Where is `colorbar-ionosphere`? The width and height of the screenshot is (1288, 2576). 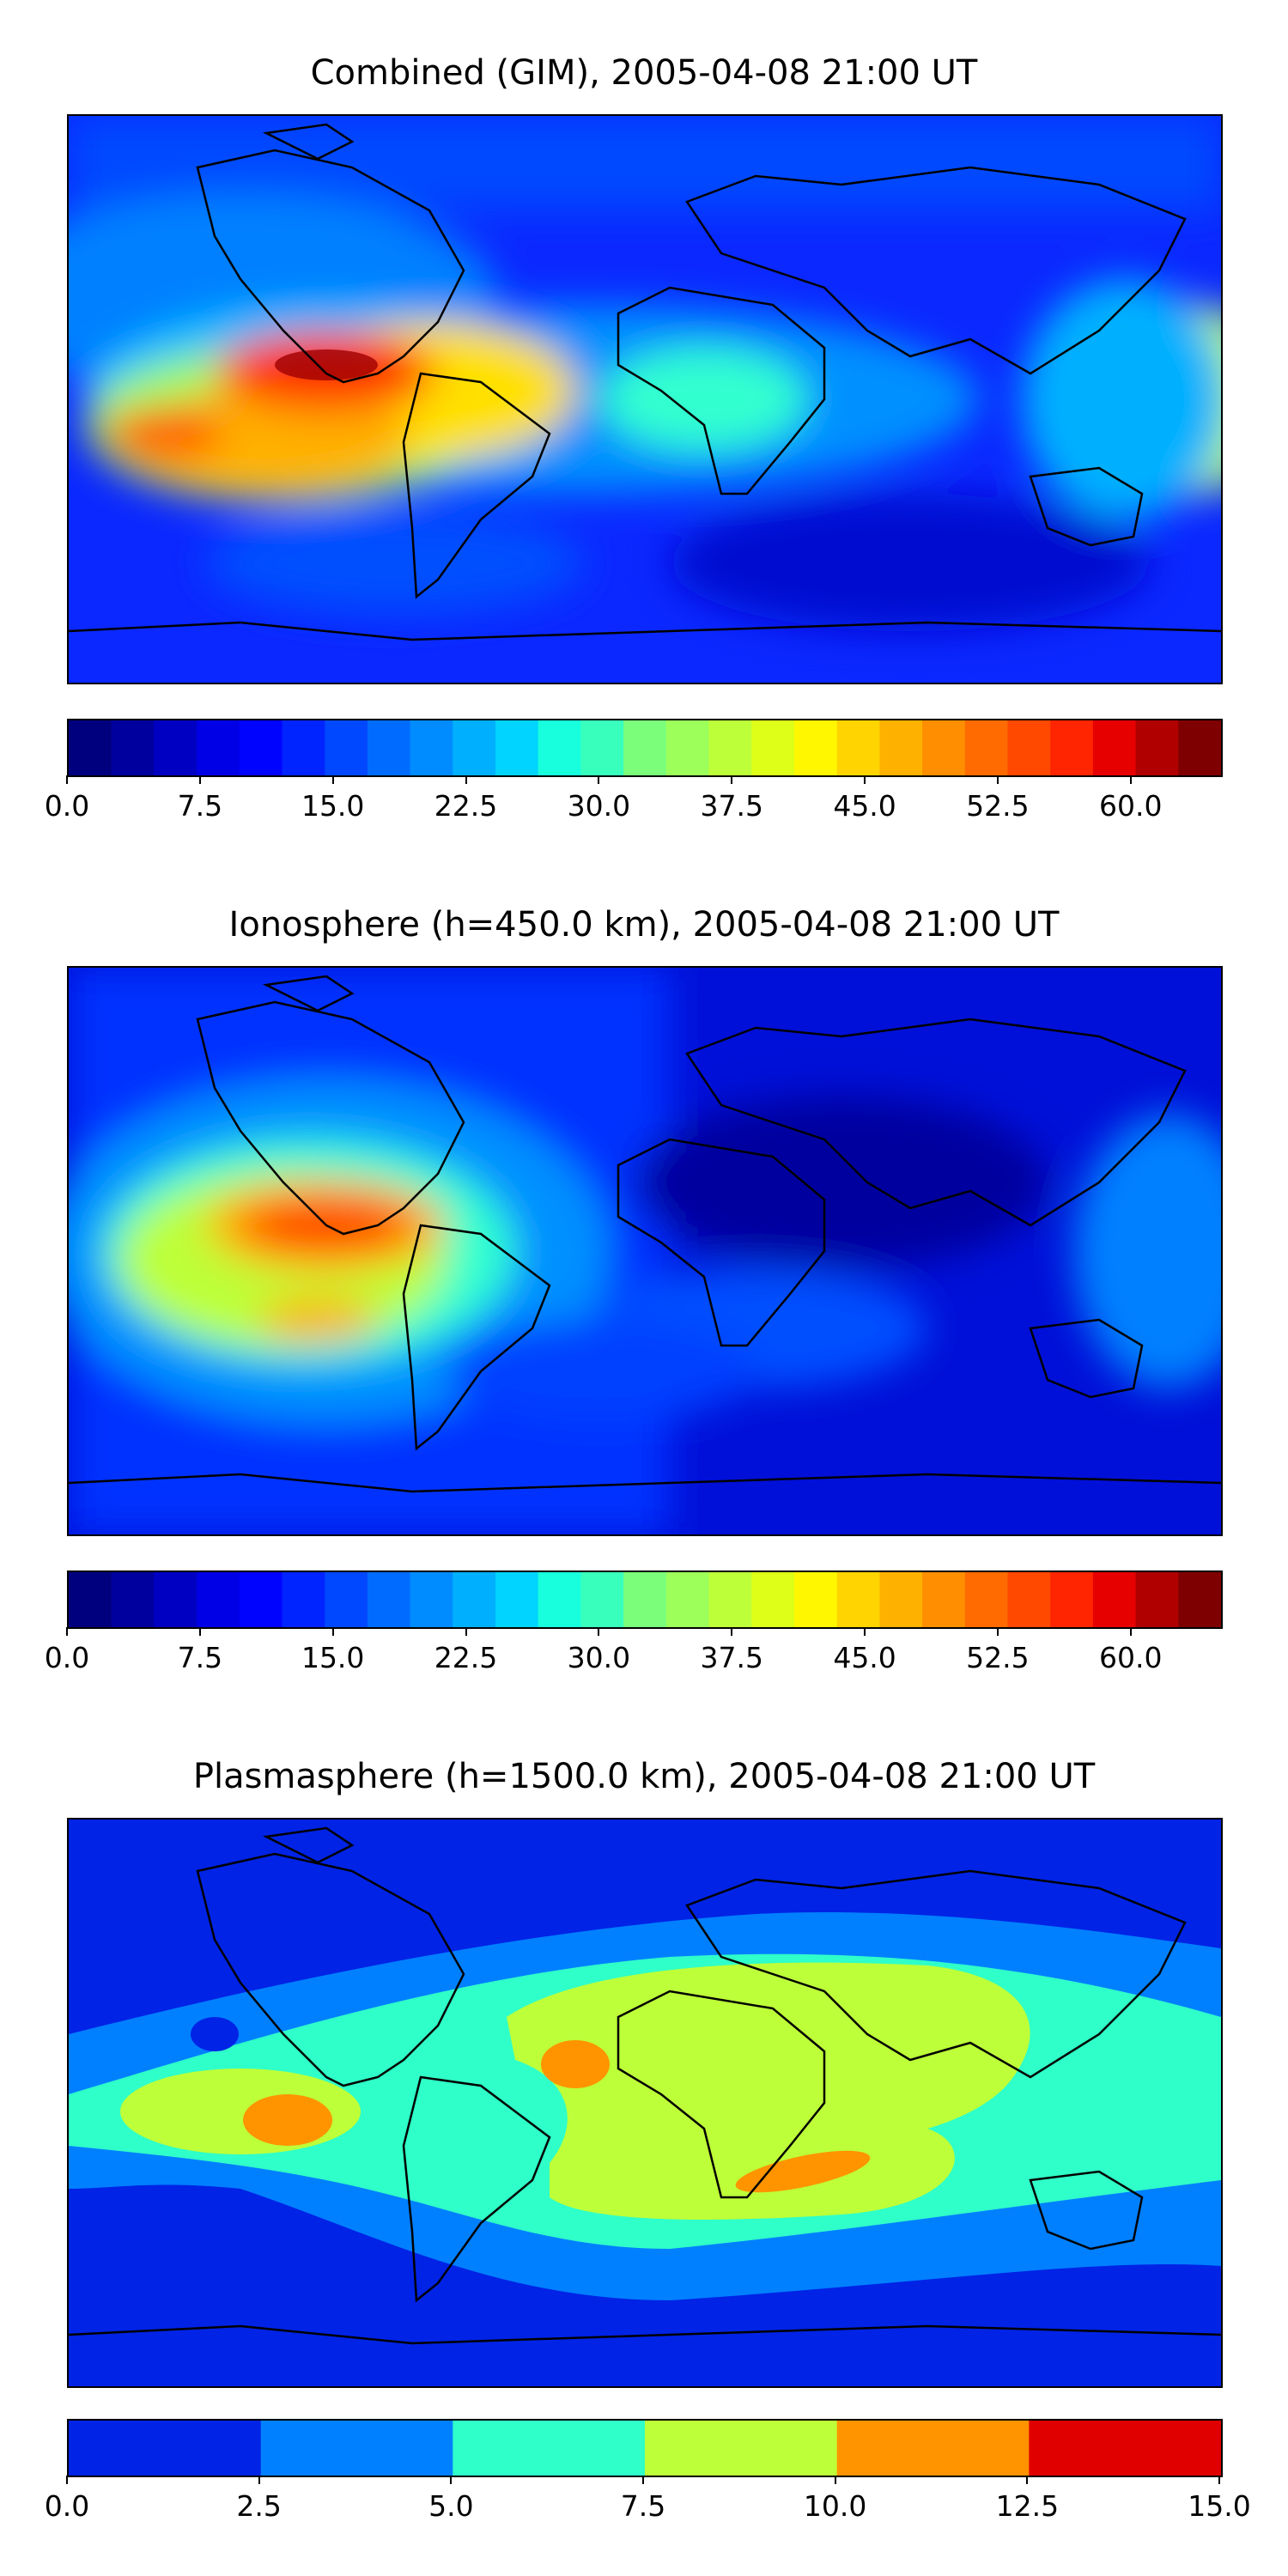 colorbar-ionosphere is located at coordinates (645, 1600).